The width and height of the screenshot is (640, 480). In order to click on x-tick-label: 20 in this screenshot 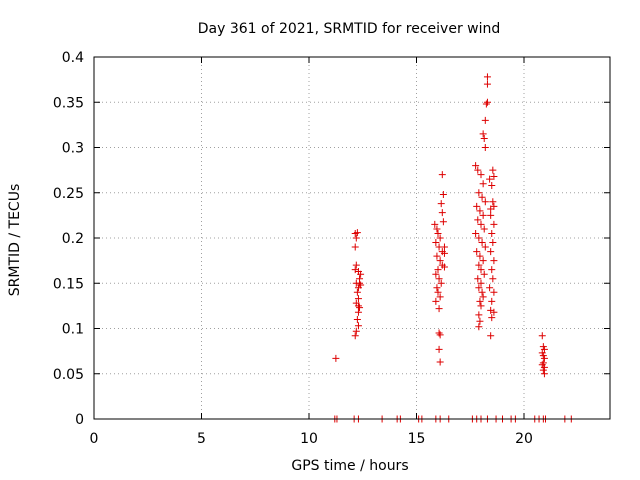, I will do `click(524, 439)`.